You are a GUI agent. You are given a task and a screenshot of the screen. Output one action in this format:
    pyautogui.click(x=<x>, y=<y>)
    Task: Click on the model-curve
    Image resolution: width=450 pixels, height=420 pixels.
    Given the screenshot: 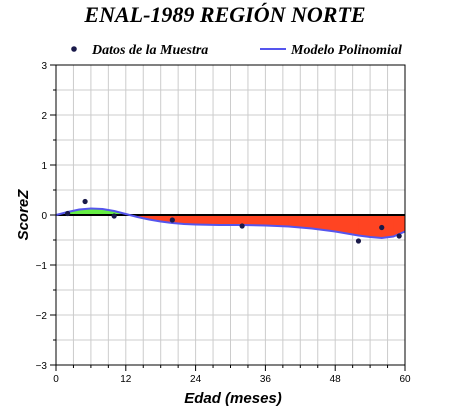 What is the action you would take?
    pyautogui.click(x=230, y=223)
    